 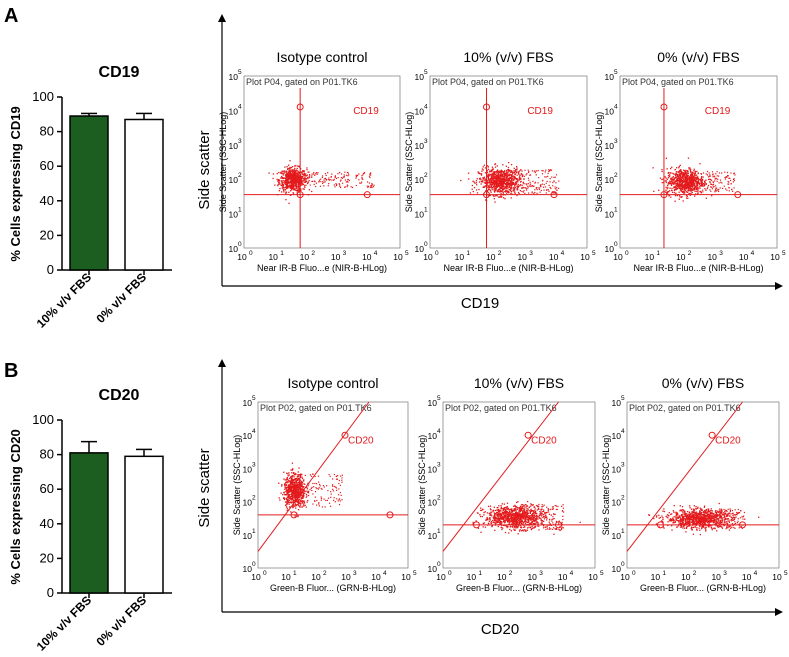 I want to click on plot-frame, so click(x=698, y=162).